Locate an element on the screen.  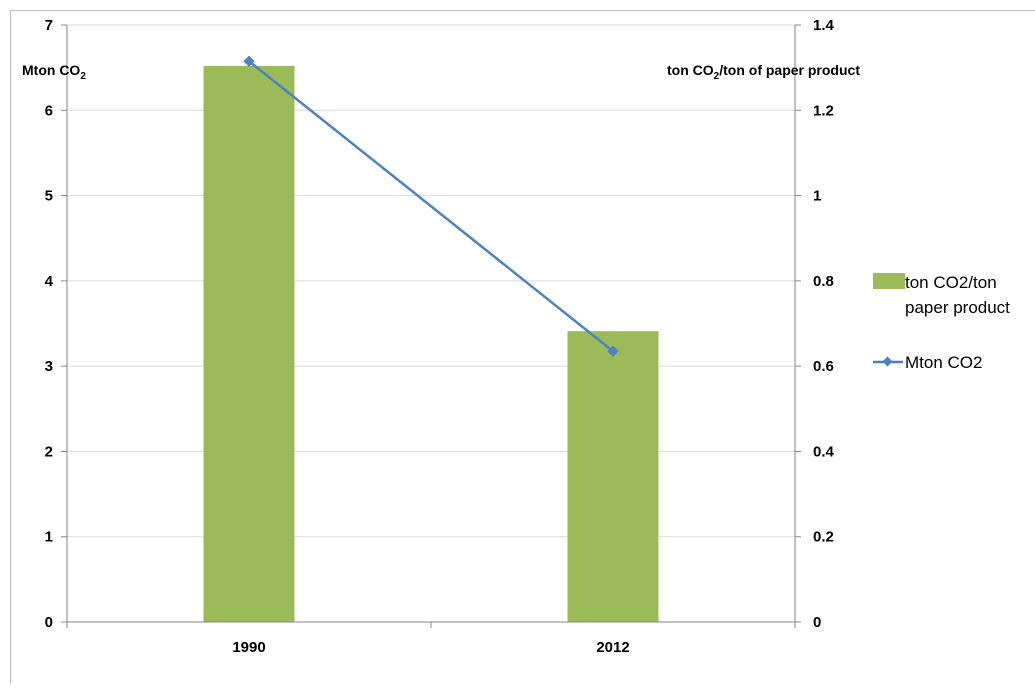
y-axis-right-title-post: /ton of paper product is located at coordinates (789, 70).